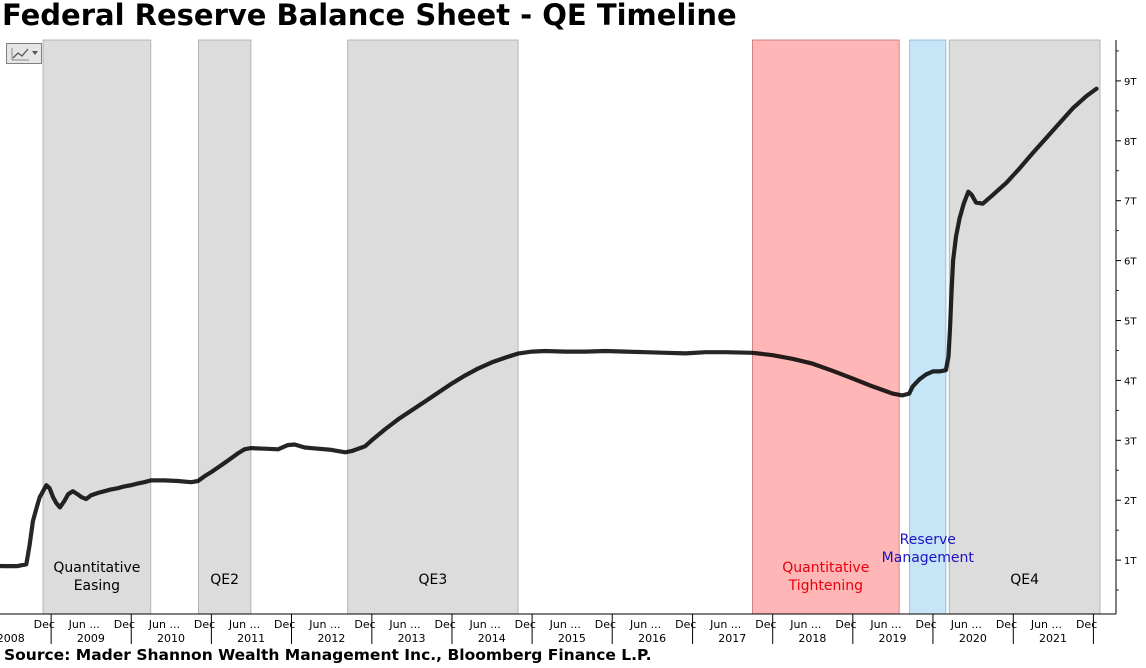 This screenshot has width=1146, height=668. I want to click on x-year-label: 2020, so click(973, 638).